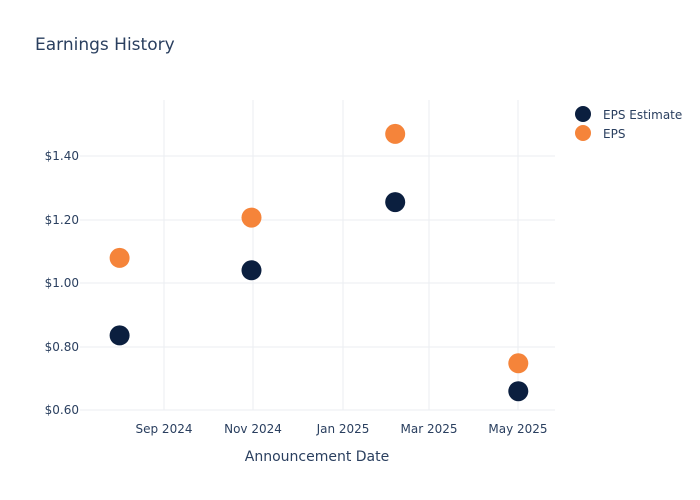  I want to click on y-tick-label: $1.20, so click(62, 220).